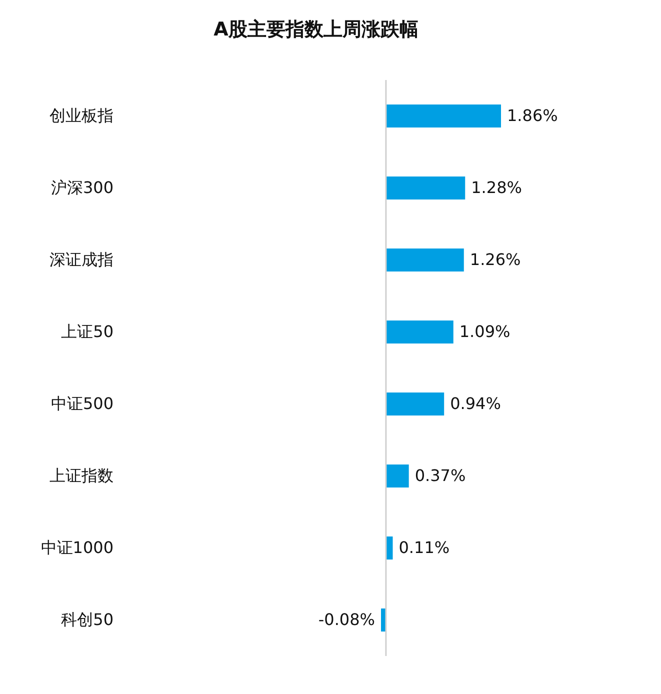  Describe the element at coordinates (82, 475) in the screenshot. I see `y-tick-label: 上证指数` at that location.